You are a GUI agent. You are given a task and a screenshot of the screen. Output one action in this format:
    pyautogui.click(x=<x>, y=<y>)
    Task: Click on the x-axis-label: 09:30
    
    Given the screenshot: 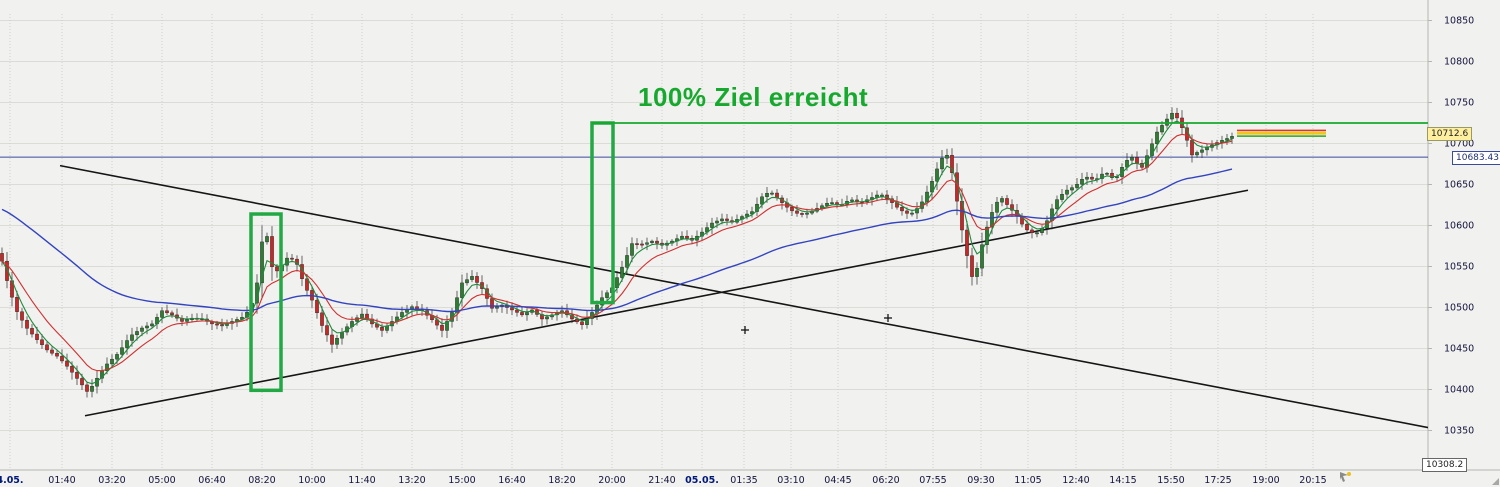 What is the action you would take?
    pyautogui.click(x=980, y=480)
    